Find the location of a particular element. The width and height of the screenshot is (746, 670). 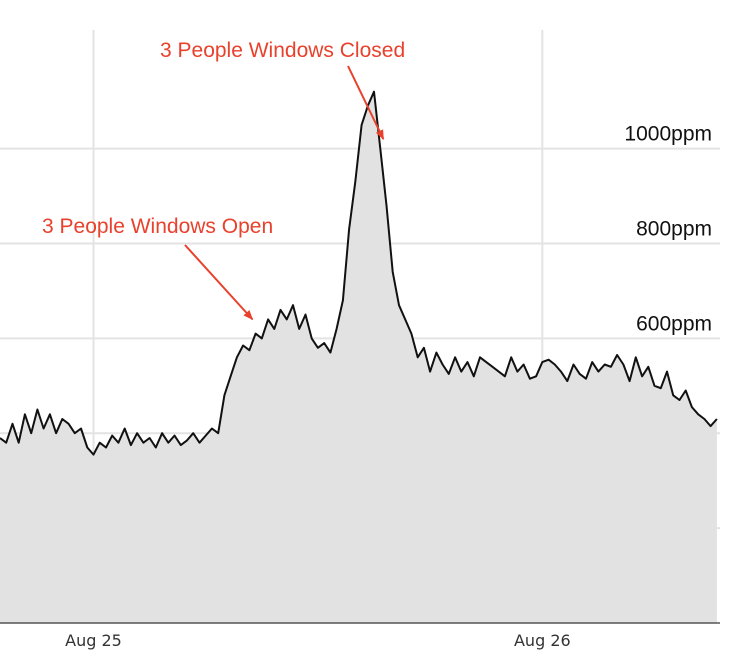

x-tick-label: Aug 26 is located at coordinates (542, 640).